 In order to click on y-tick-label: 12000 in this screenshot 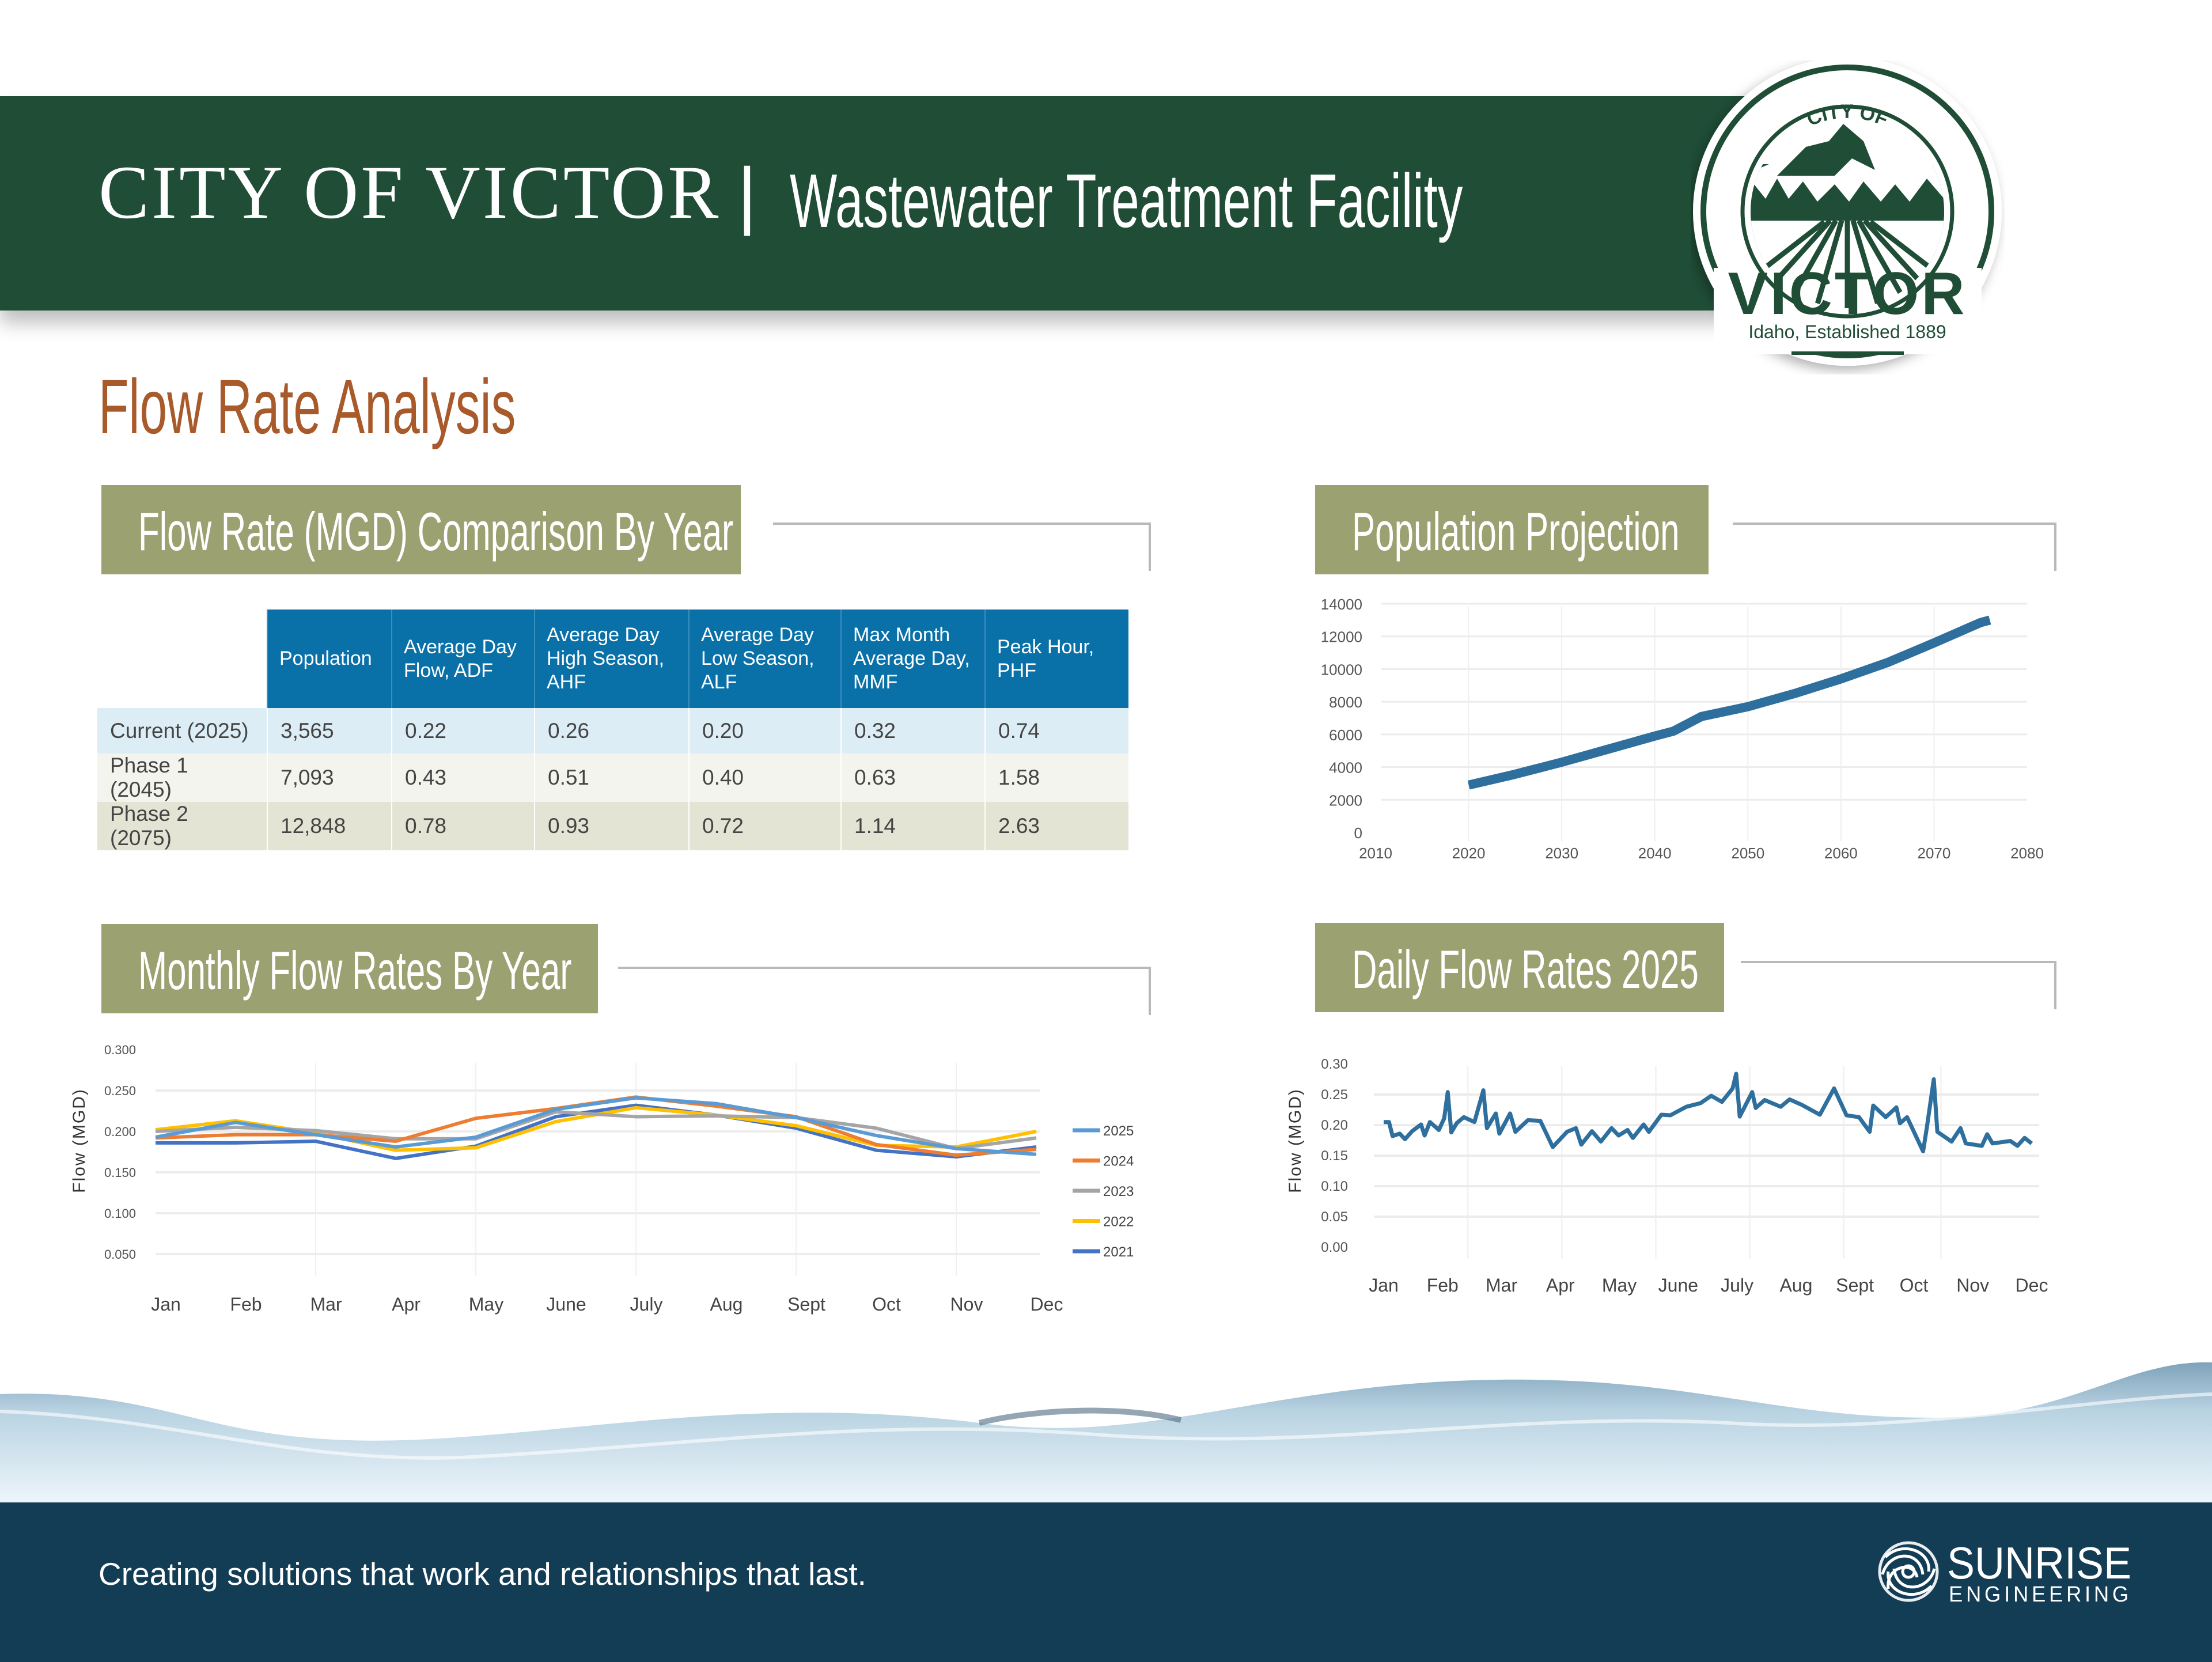, I will do `click(1341, 637)`.